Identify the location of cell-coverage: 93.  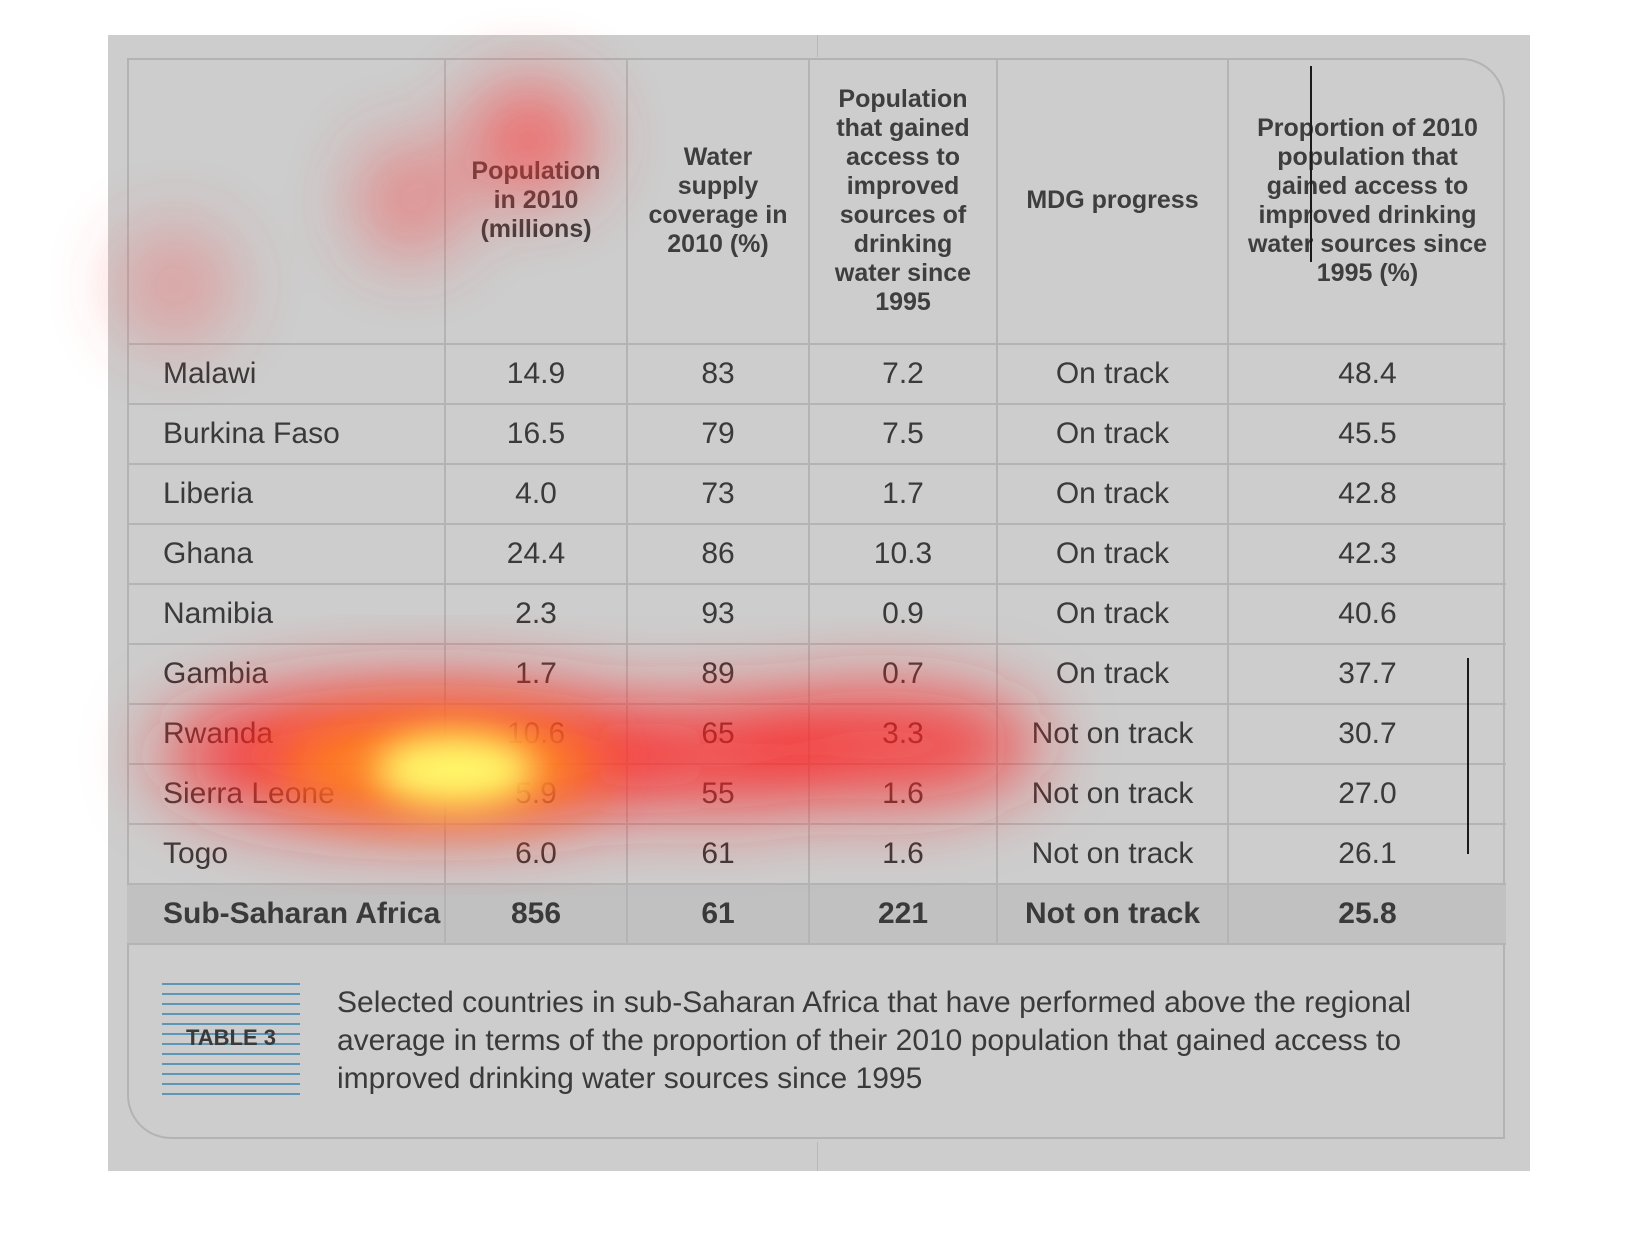
(718, 614).